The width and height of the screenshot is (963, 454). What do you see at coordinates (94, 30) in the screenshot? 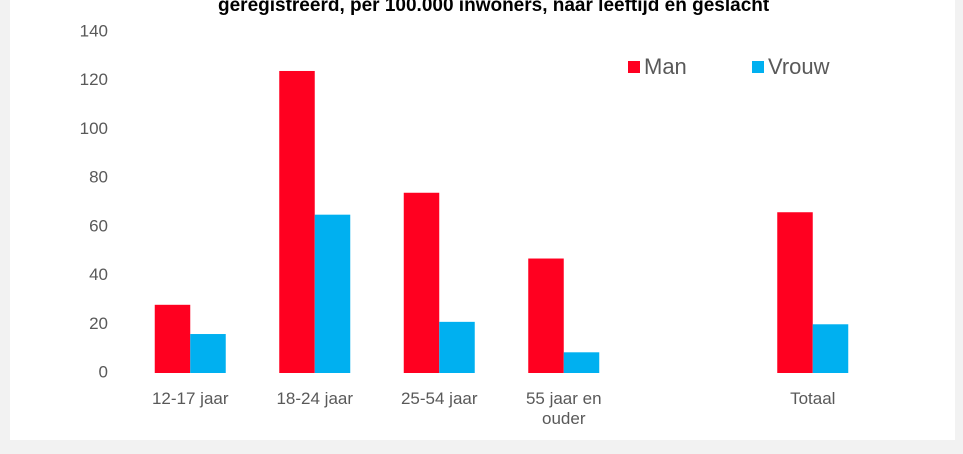
I see `y-tick-label: 140` at bounding box center [94, 30].